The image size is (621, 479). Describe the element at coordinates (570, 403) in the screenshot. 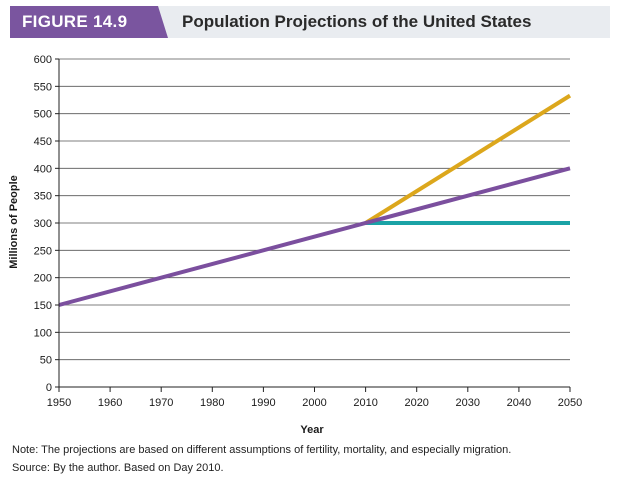

I see `x-tick-label-2050: 2050` at that location.